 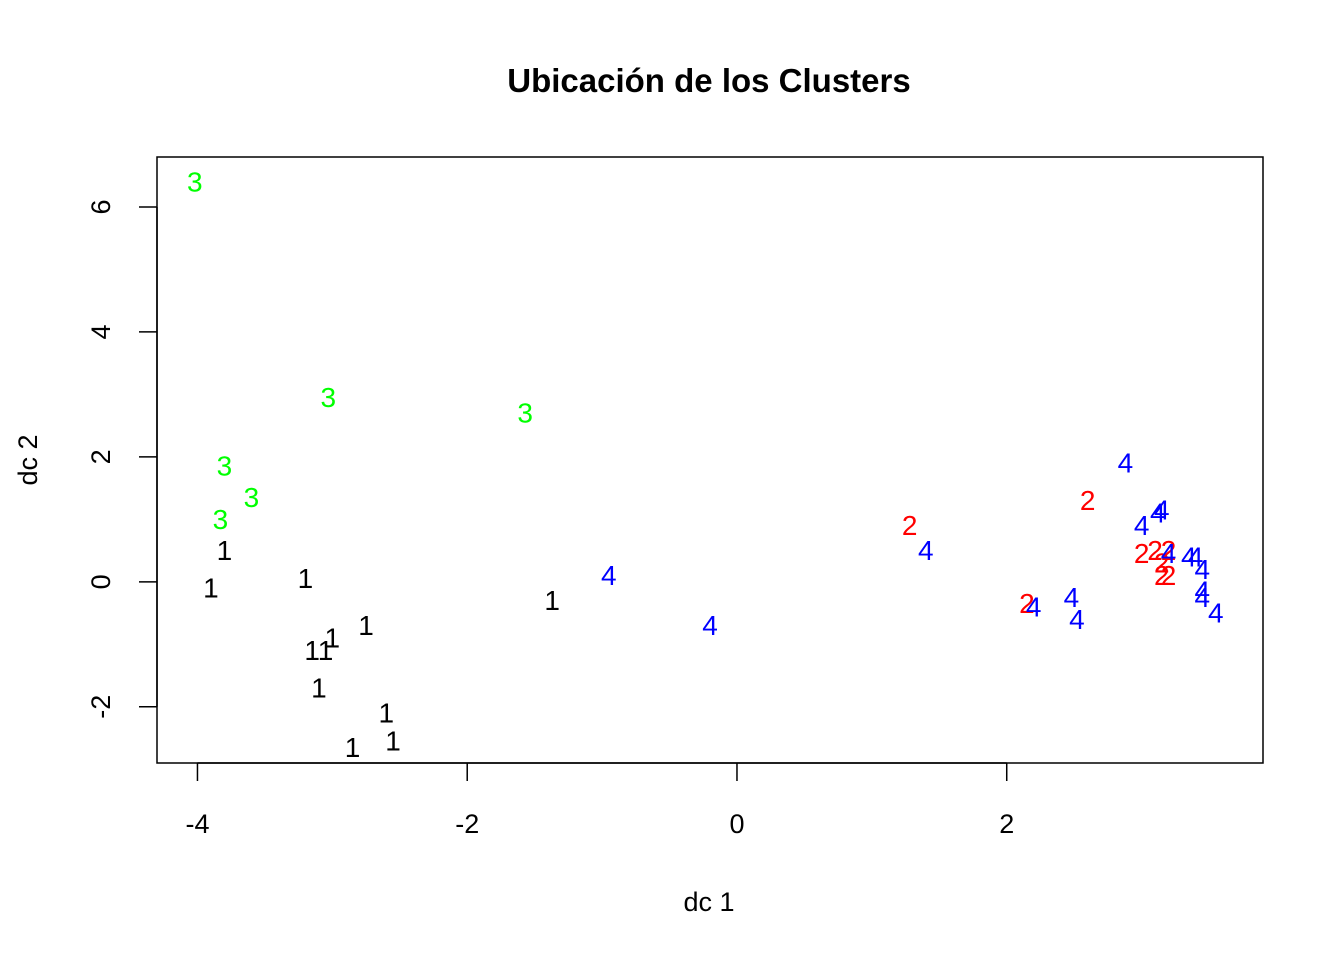 What do you see at coordinates (467, 824) in the screenshot?
I see `x-tick-label: -2` at bounding box center [467, 824].